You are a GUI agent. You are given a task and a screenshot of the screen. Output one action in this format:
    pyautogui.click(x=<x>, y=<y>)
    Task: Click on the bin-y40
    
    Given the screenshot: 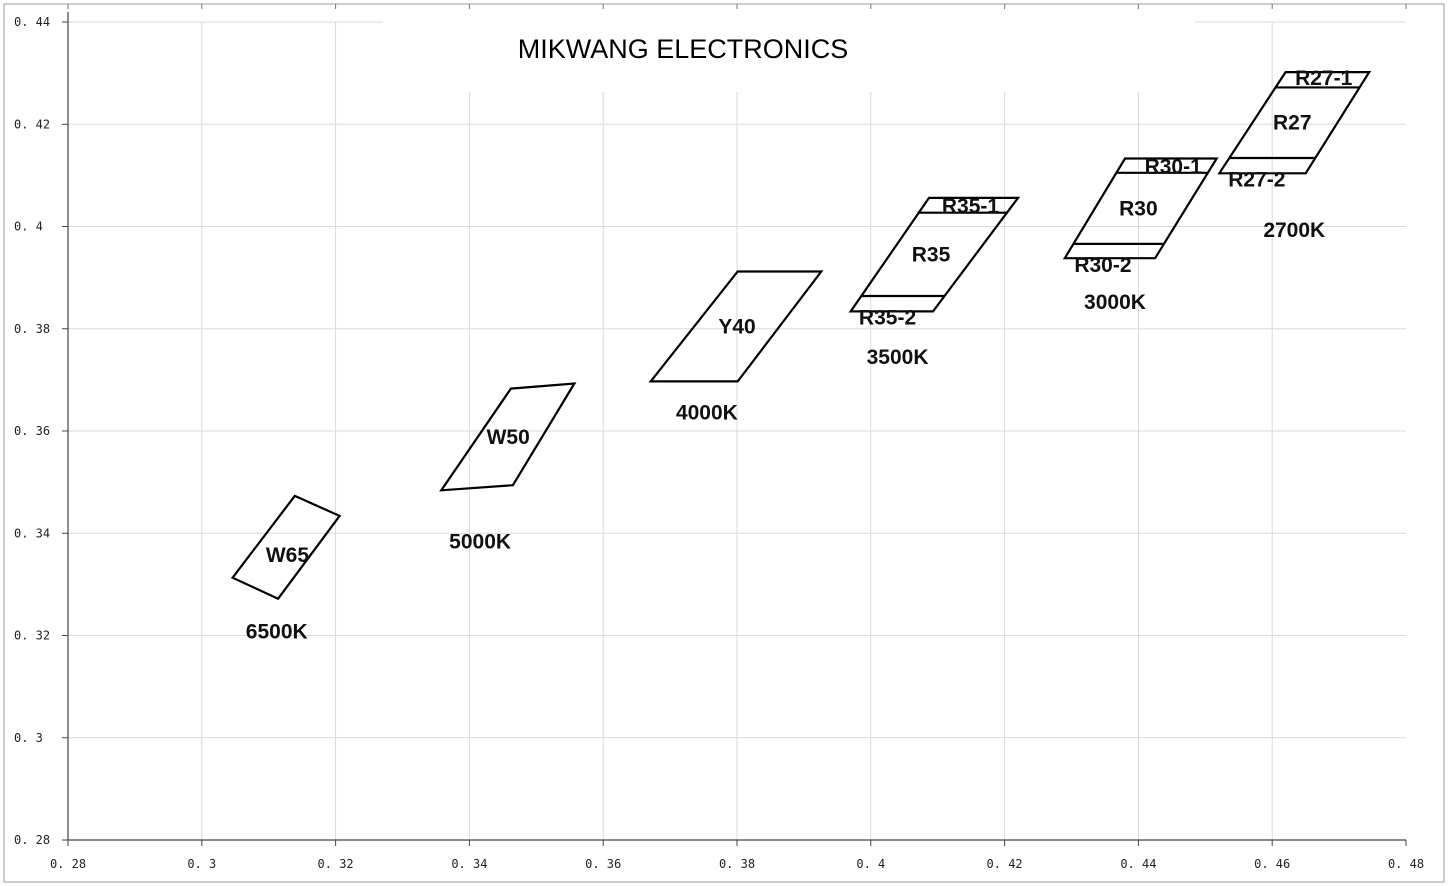 What is the action you would take?
    pyautogui.click(x=736, y=326)
    